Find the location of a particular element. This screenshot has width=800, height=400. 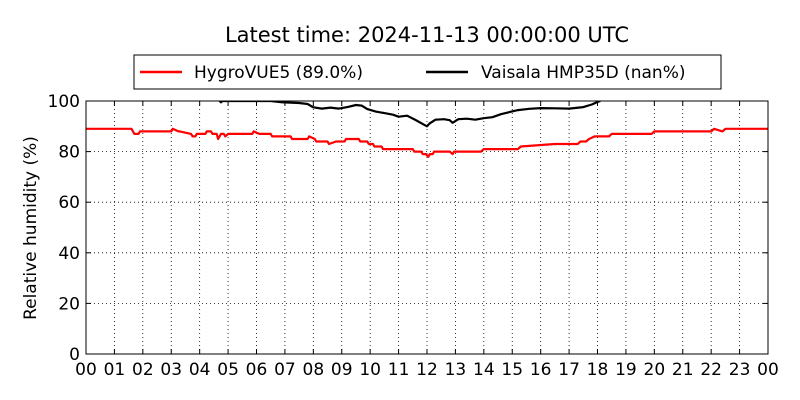

x-tick-label: 08 is located at coordinates (314, 370).